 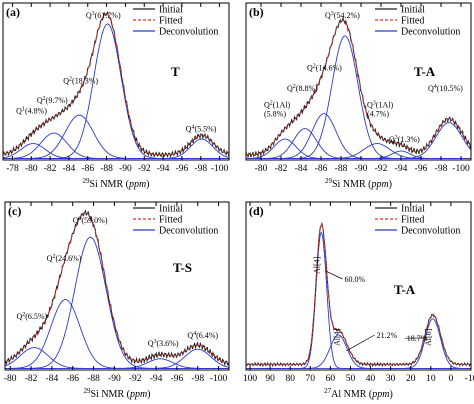 I want to click on panel-letter: (d), so click(x=256, y=211).